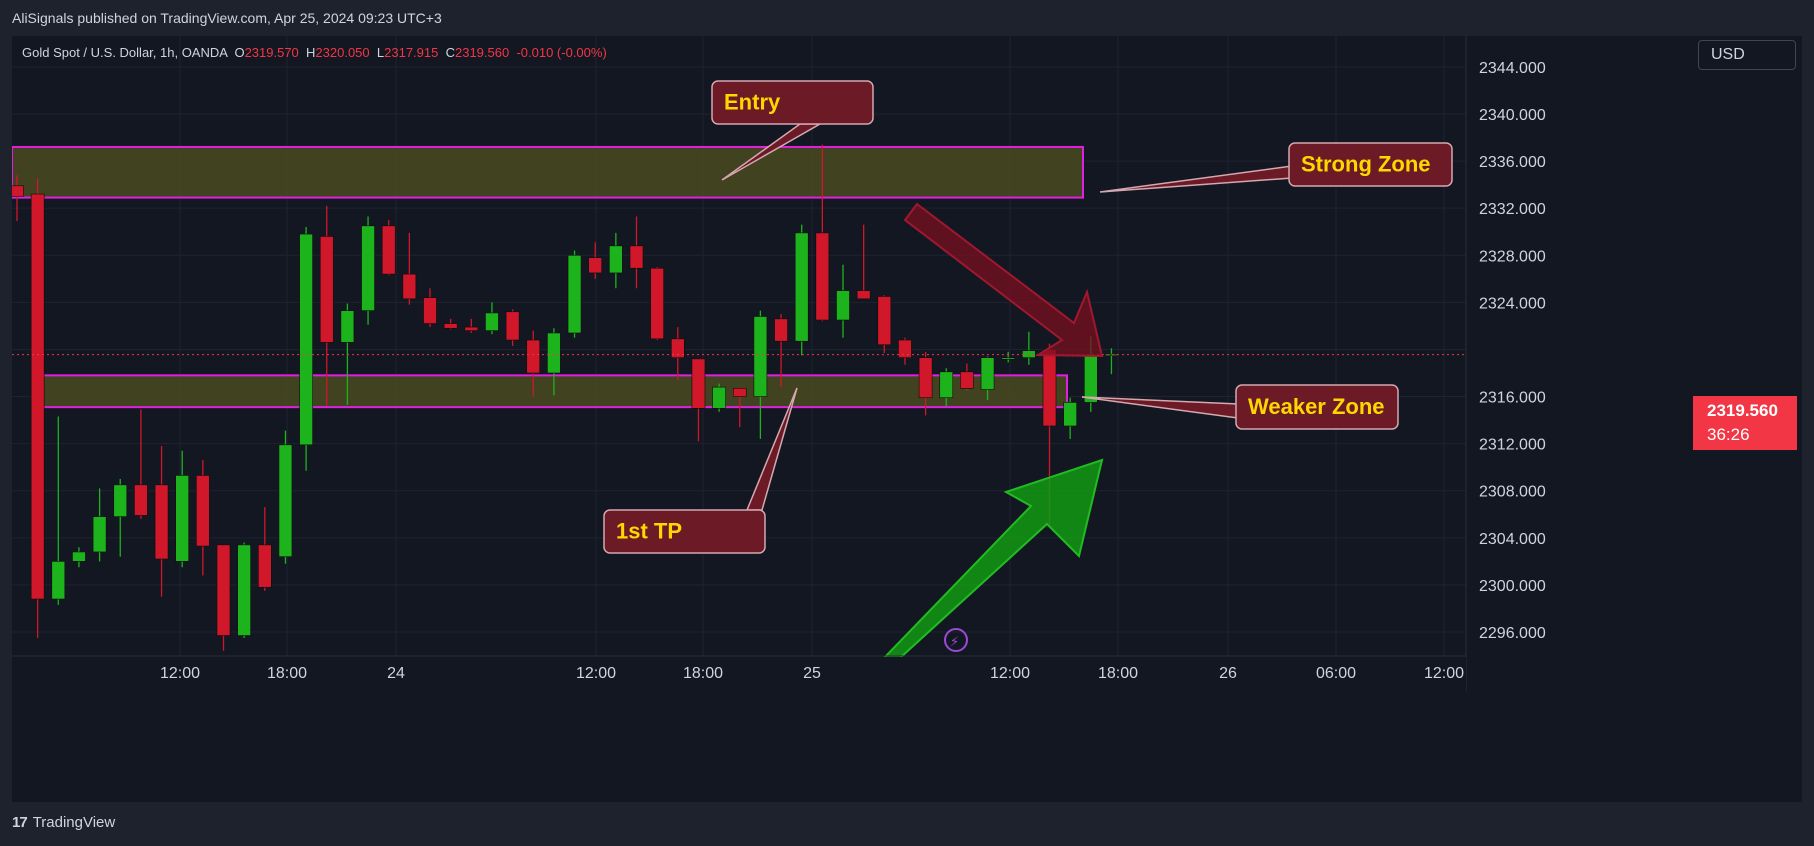 This screenshot has width=1814, height=846. Describe the element at coordinates (482, 52) in the screenshot. I see `close-value: 2319.560` at that location.